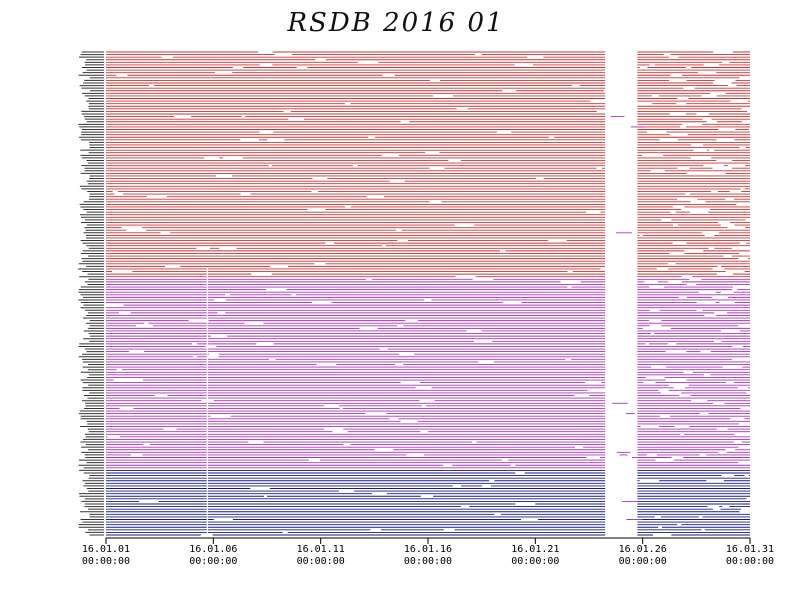  I want to click on x-tick-label-date: 16.01.31, so click(750, 549).